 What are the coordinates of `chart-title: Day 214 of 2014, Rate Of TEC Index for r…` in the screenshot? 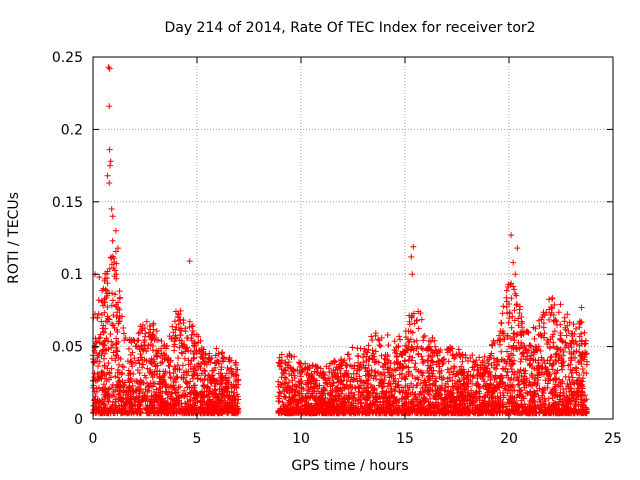 It's located at (349, 28).